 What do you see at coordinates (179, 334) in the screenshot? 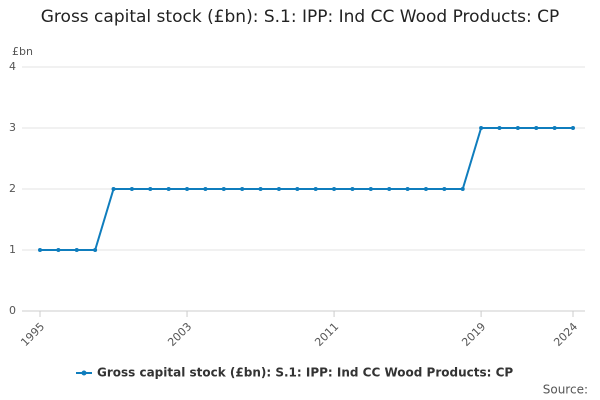
I see `x-tick-label: 2003` at bounding box center [179, 334].